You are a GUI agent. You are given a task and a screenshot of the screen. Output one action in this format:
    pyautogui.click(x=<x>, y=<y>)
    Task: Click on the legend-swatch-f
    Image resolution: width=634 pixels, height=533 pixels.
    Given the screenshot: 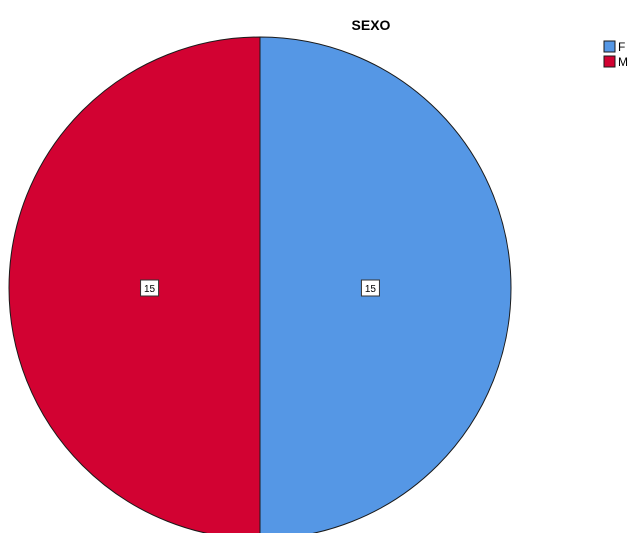 What is the action you would take?
    pyautogui.click(x=609, y=46)
    